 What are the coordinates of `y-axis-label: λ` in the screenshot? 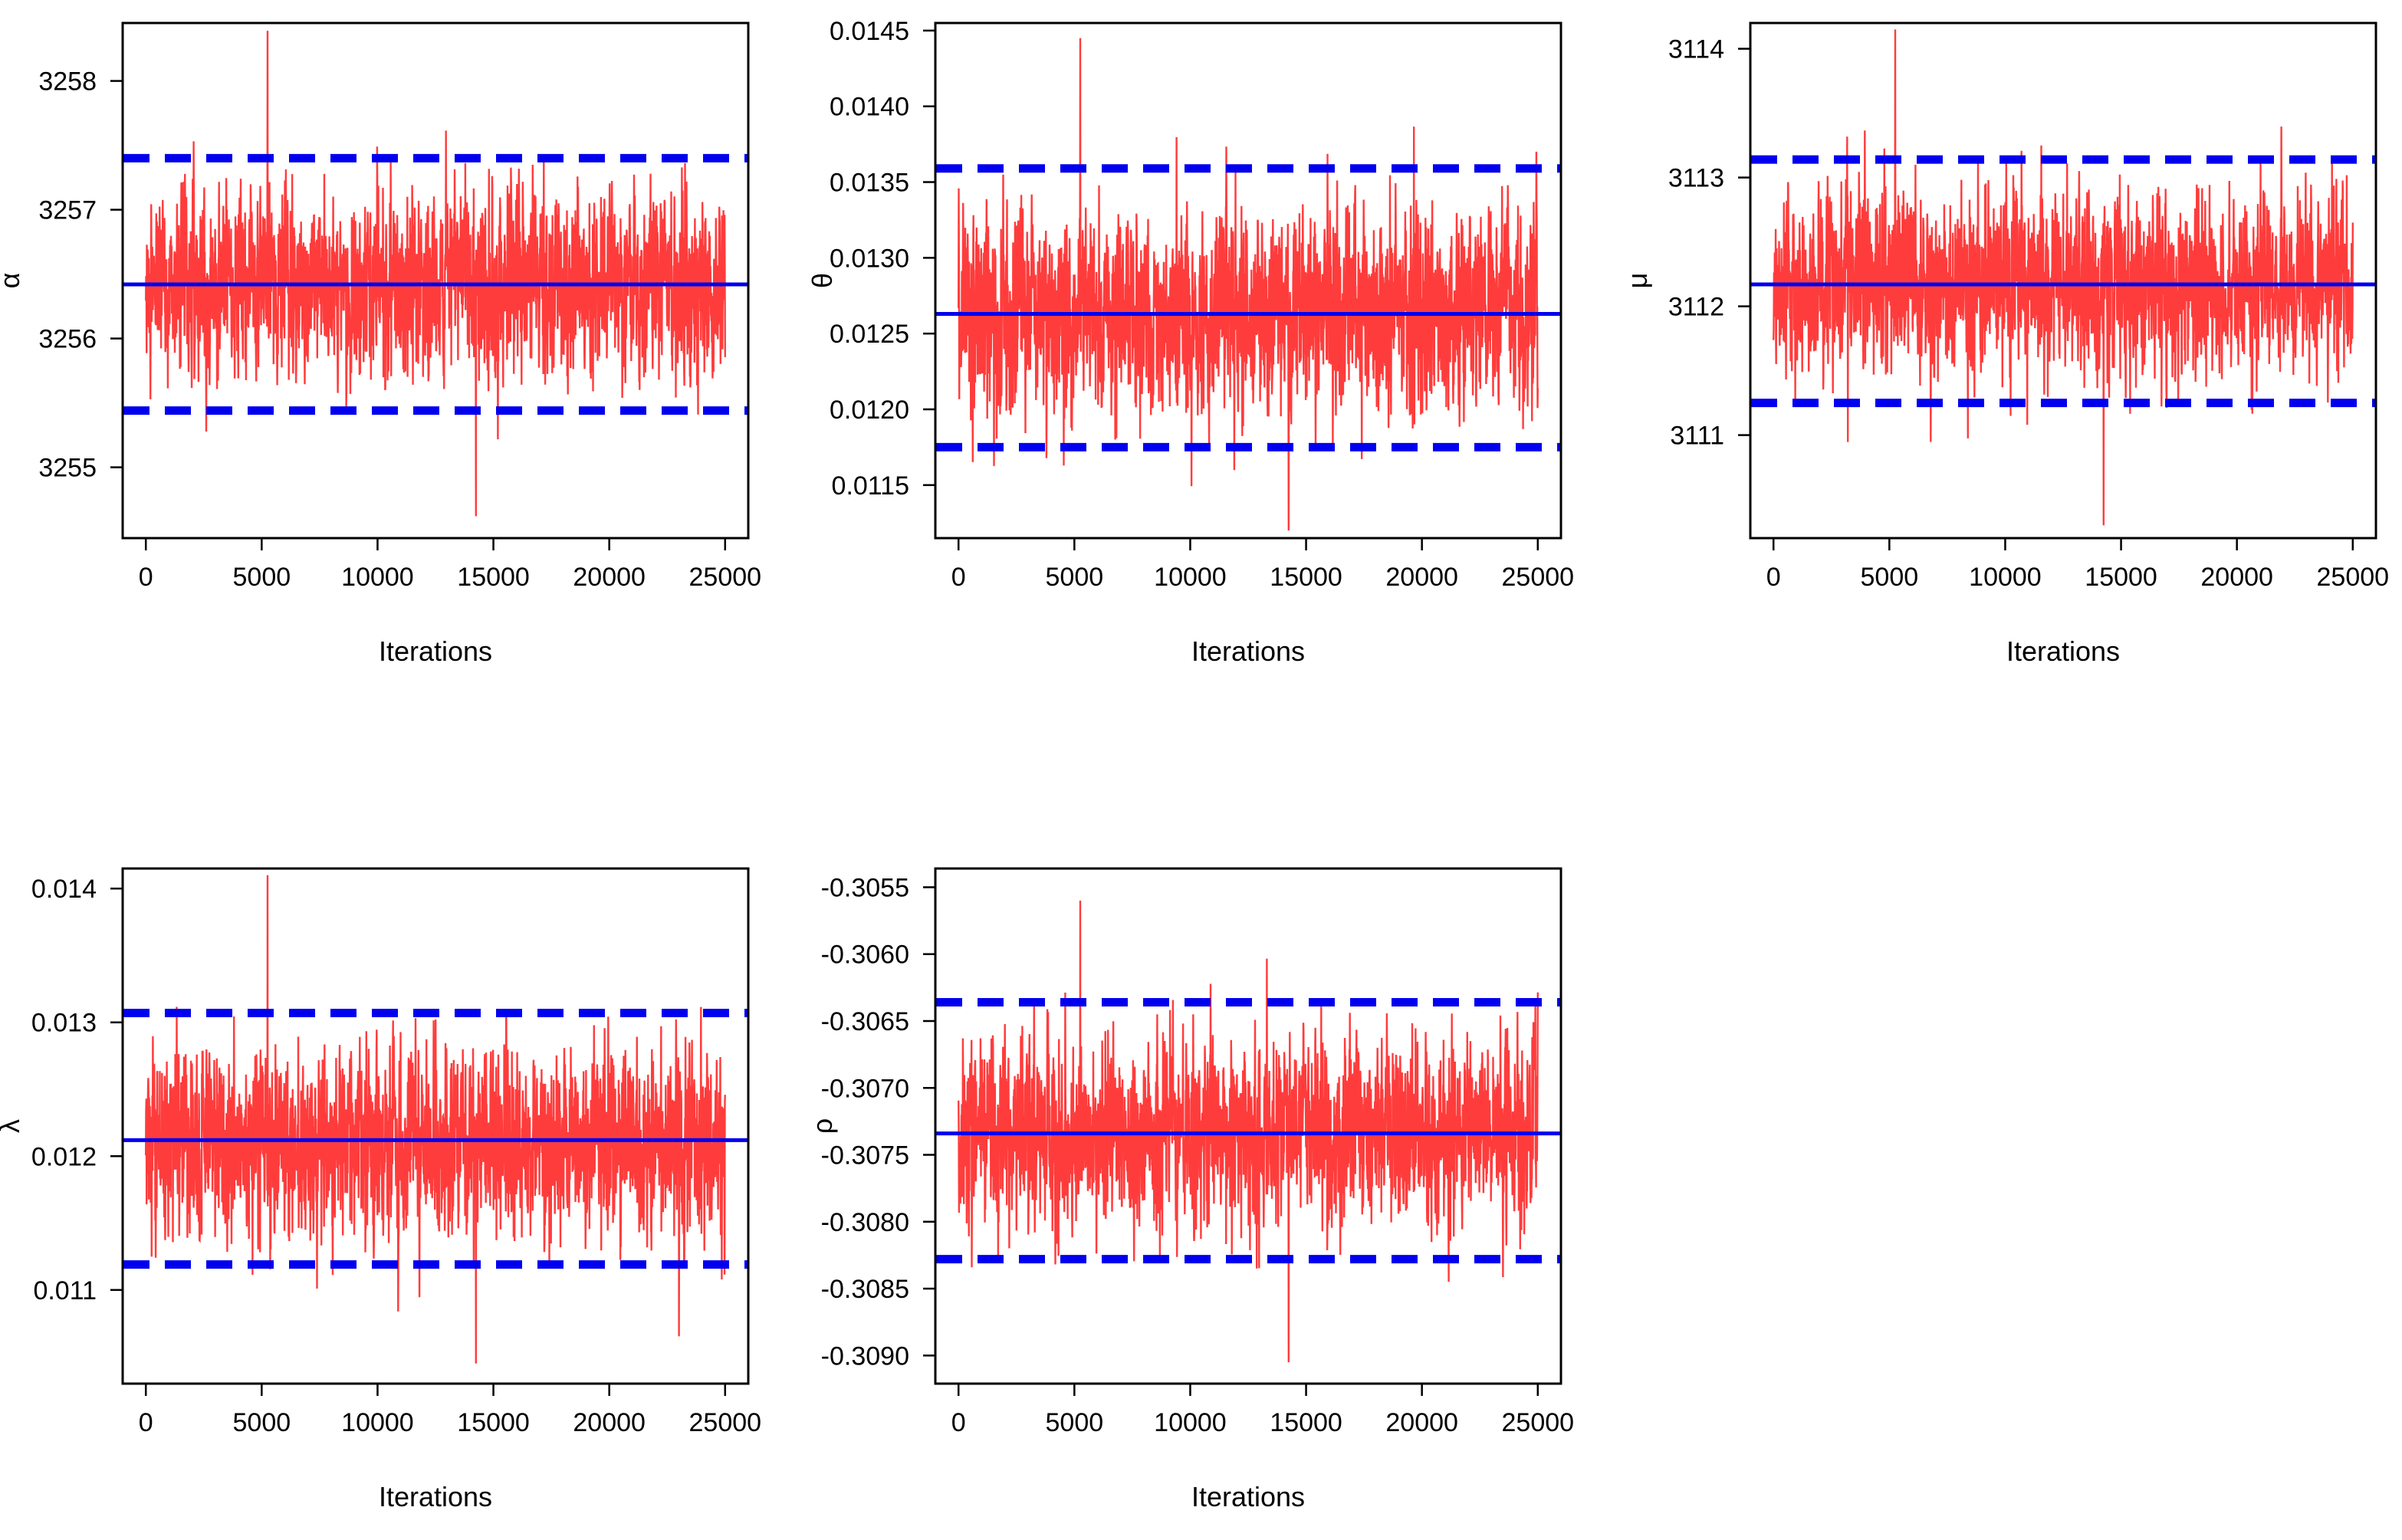 It's located at (13, 1126).